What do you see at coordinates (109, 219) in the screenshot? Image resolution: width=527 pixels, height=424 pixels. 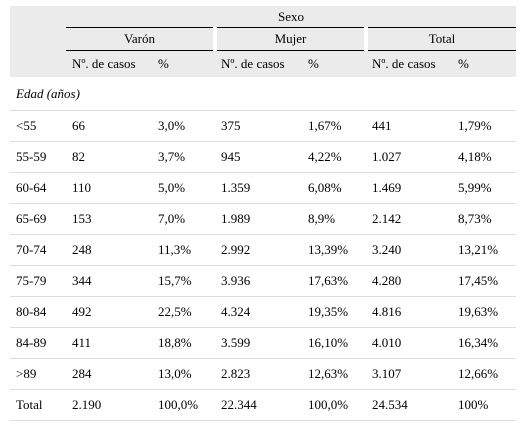 I see `data-cell: 153` at bounding box center [109, 219].